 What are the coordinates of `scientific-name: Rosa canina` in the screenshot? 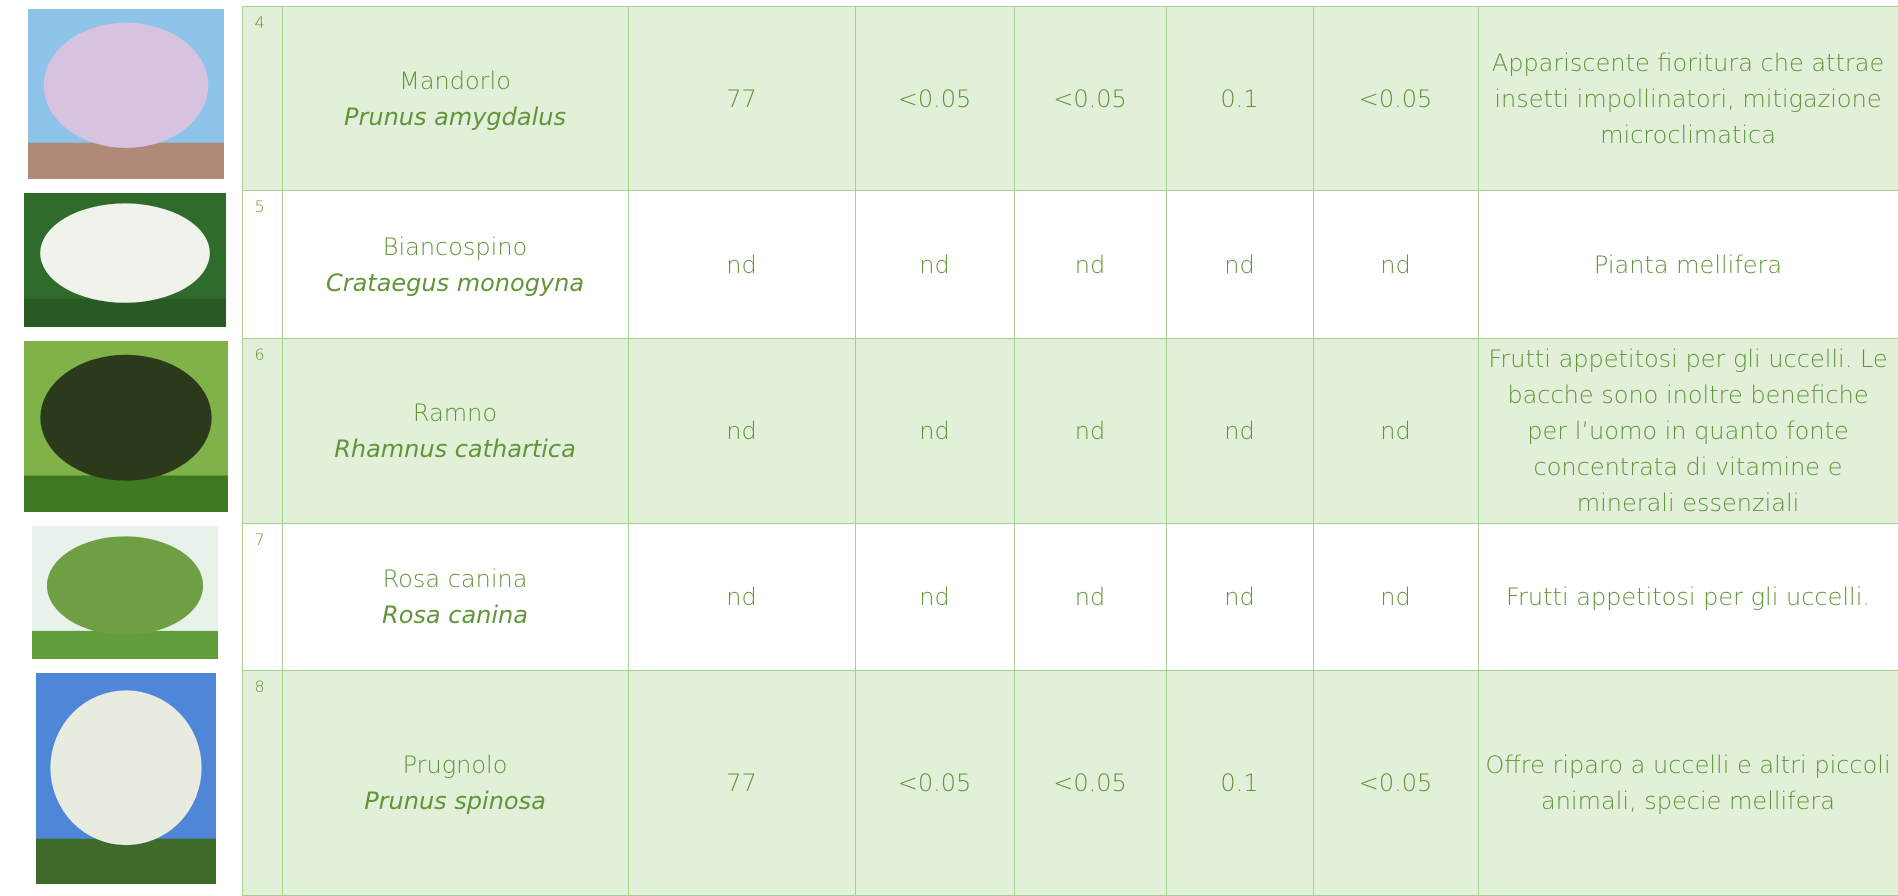 It's located at (455, 615).